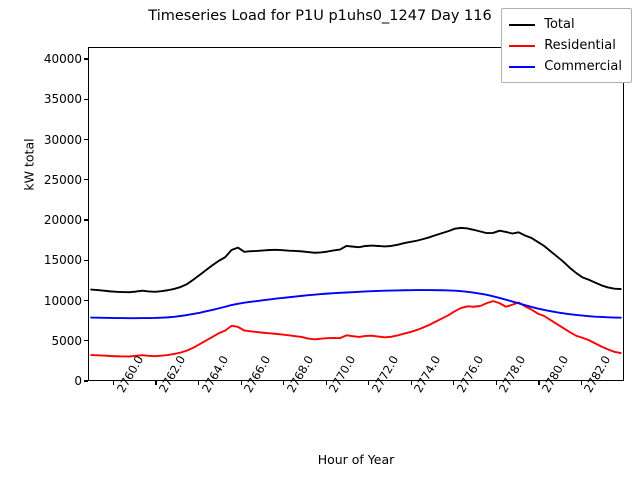 The width and height of the screenshot is (640, 480). I want to click on y-axis: 0 5000 10000 15000 20000 25000 30000 35000 40000, so click(44, 217).